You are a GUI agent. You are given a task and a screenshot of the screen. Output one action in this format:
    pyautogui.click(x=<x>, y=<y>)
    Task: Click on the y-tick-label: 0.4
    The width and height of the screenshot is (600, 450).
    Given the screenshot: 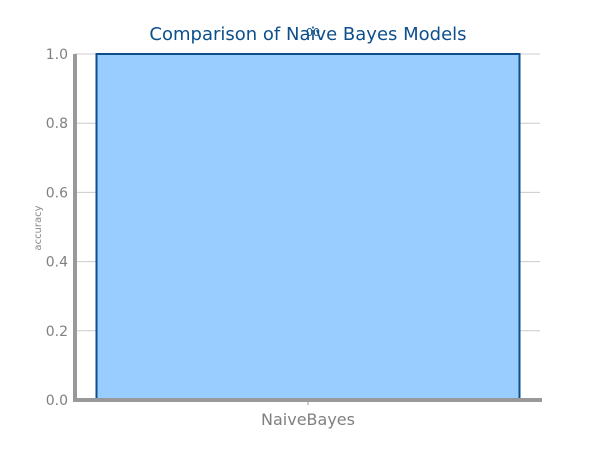 What is the action you would take?
    pyautogui.click(x=57, y=263)
    